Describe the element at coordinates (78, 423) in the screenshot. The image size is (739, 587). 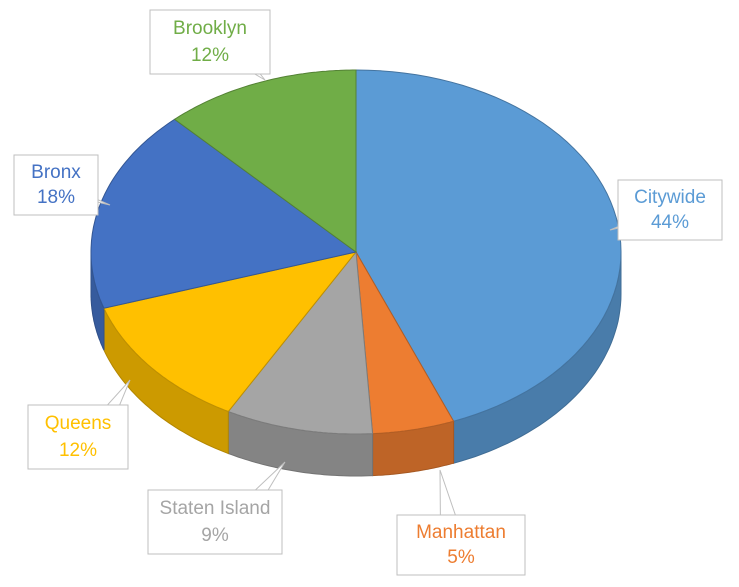
I see `category-label: Queens` at that location.